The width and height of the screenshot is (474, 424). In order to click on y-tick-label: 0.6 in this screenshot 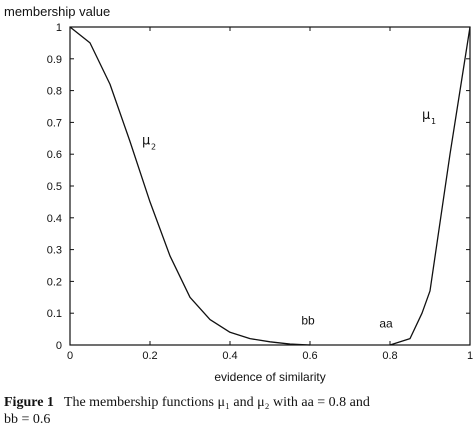, I will do `click(54, 155)`.